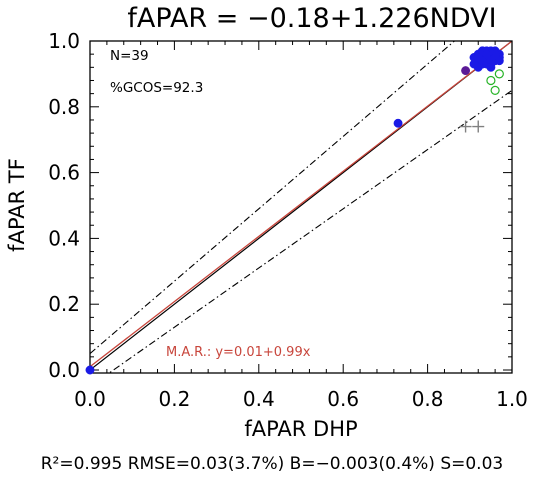  What do you see at coordinates (90, 399) in the screenshot?
I see `x-tick-label: 0.0` at bounding box center [90, 399].